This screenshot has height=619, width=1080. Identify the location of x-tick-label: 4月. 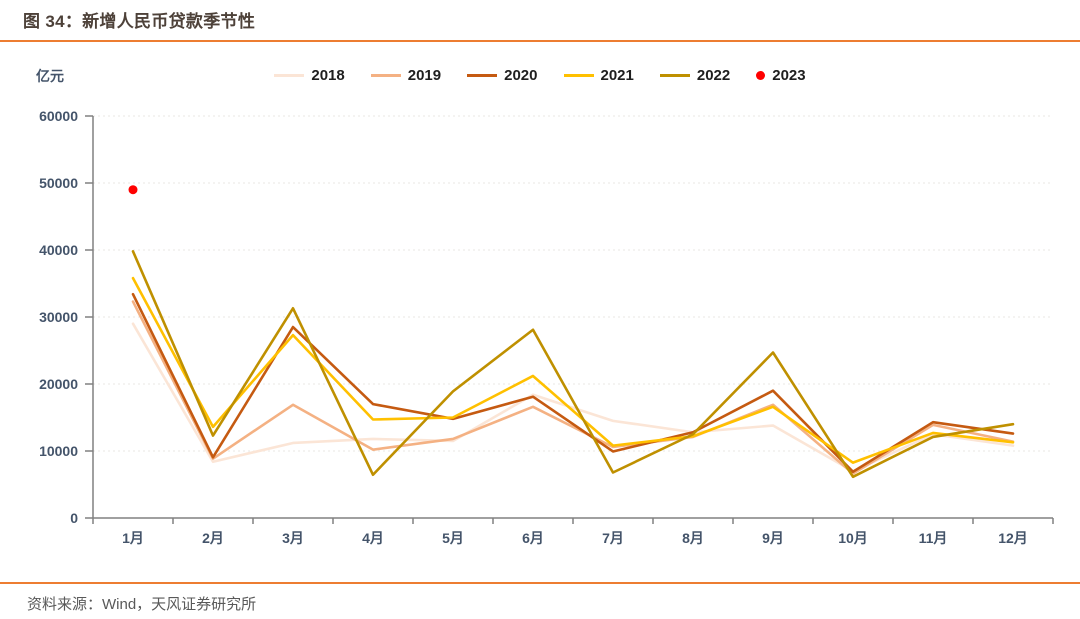
(373, 538).